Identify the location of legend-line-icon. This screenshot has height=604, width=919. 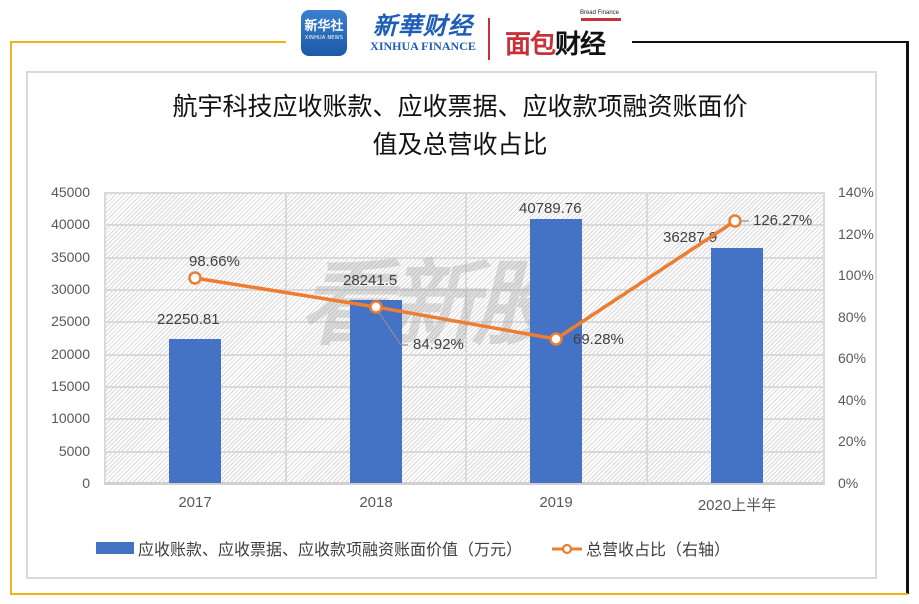
(567, 549).